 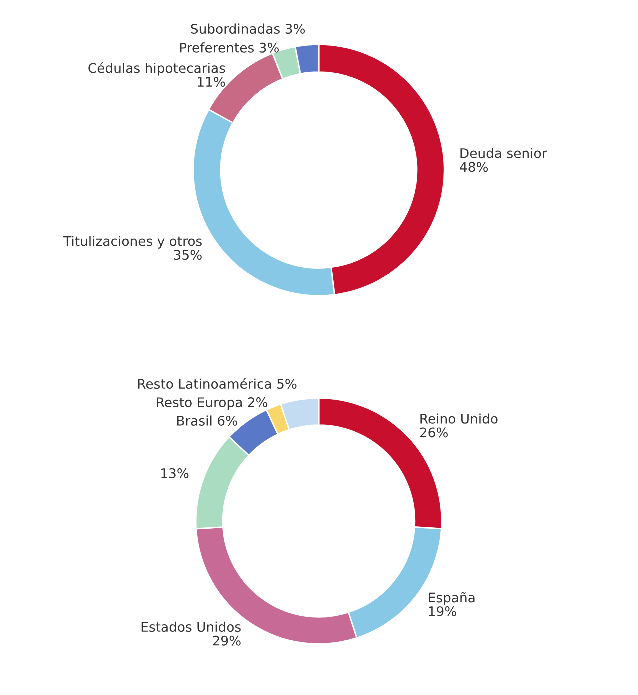 What do you see at coordinates (248, 29) in the screenshot?
I see `slice-label: Subordinadas 3%` at bounding box center [248, 29].